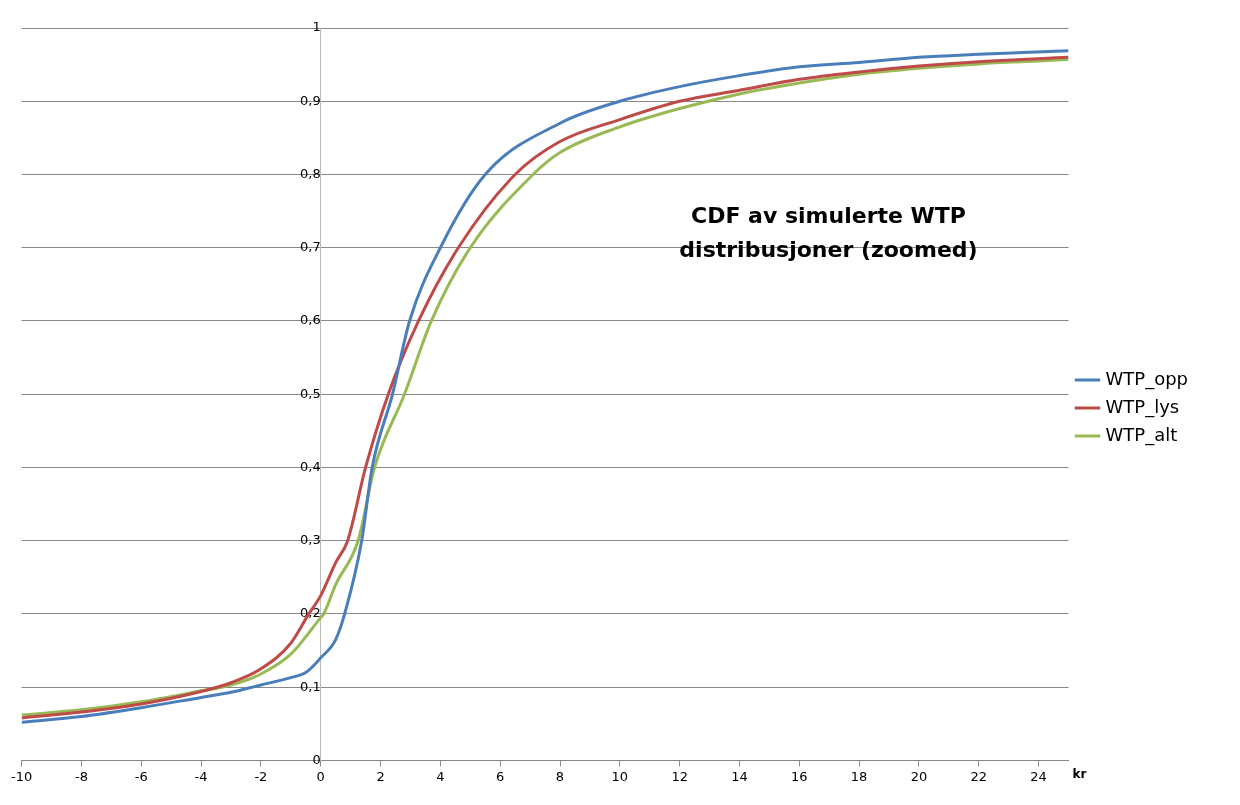  I want to click on x-tick-label: 10, so click(620, 776).